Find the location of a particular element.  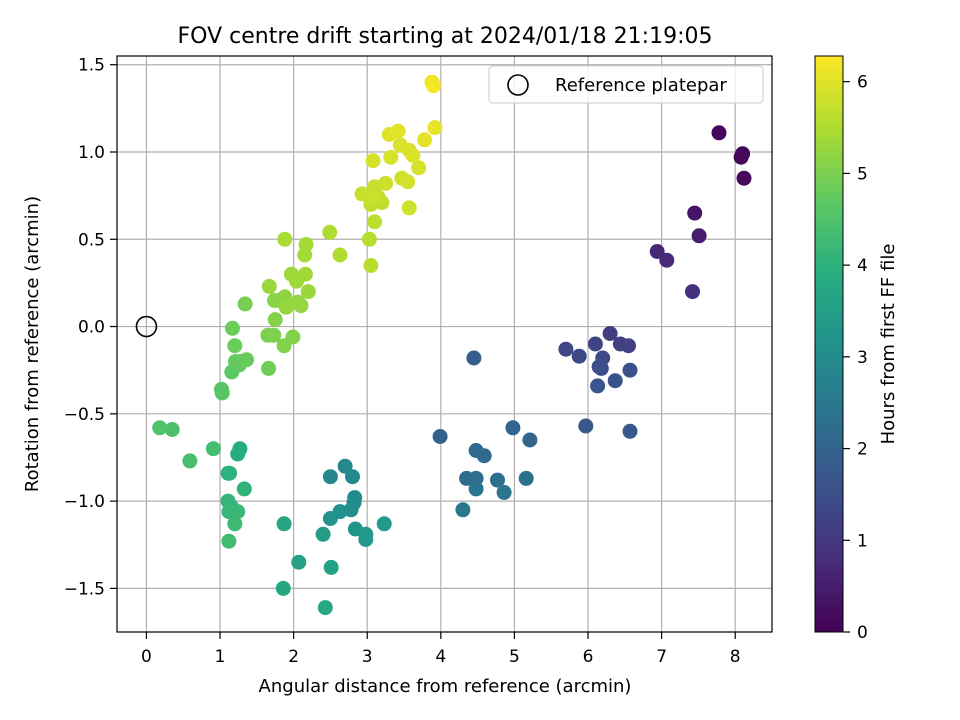

x-axis-label: Angular distance from reference (arcmin) is located at coordinates (445, 686).